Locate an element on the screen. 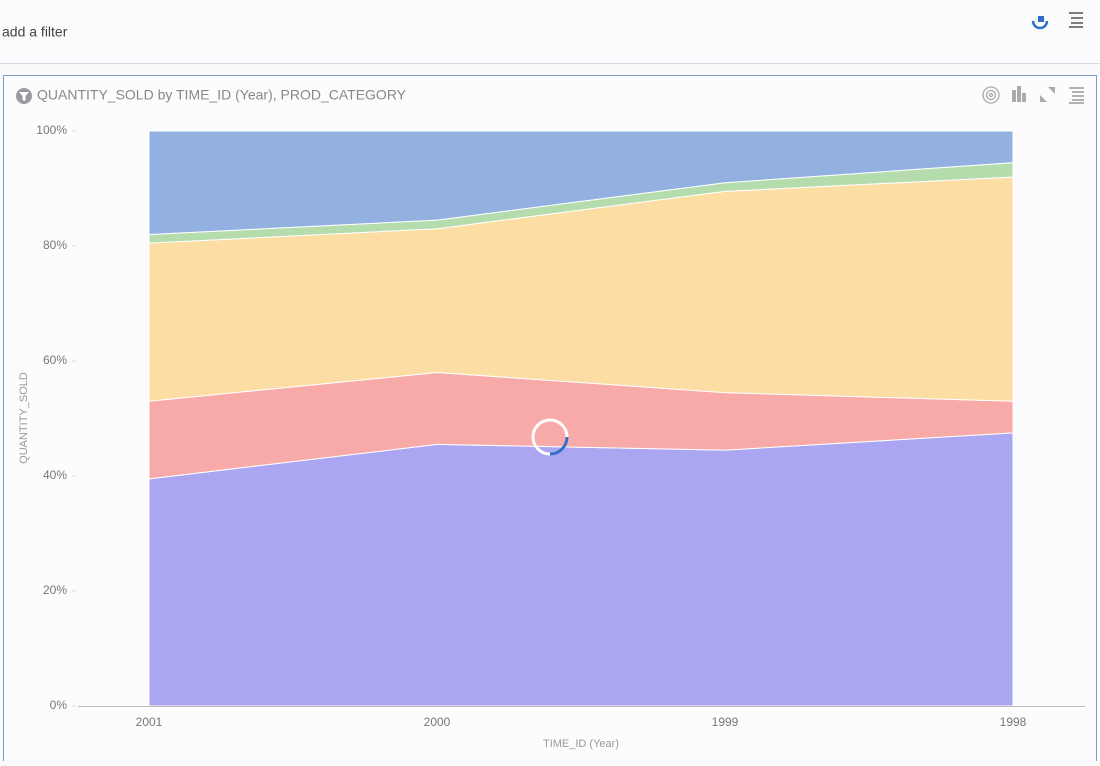 Image resolution: width=1100 pixels, height=766 pixels. filter-bar is located at coordinates (550, 31).